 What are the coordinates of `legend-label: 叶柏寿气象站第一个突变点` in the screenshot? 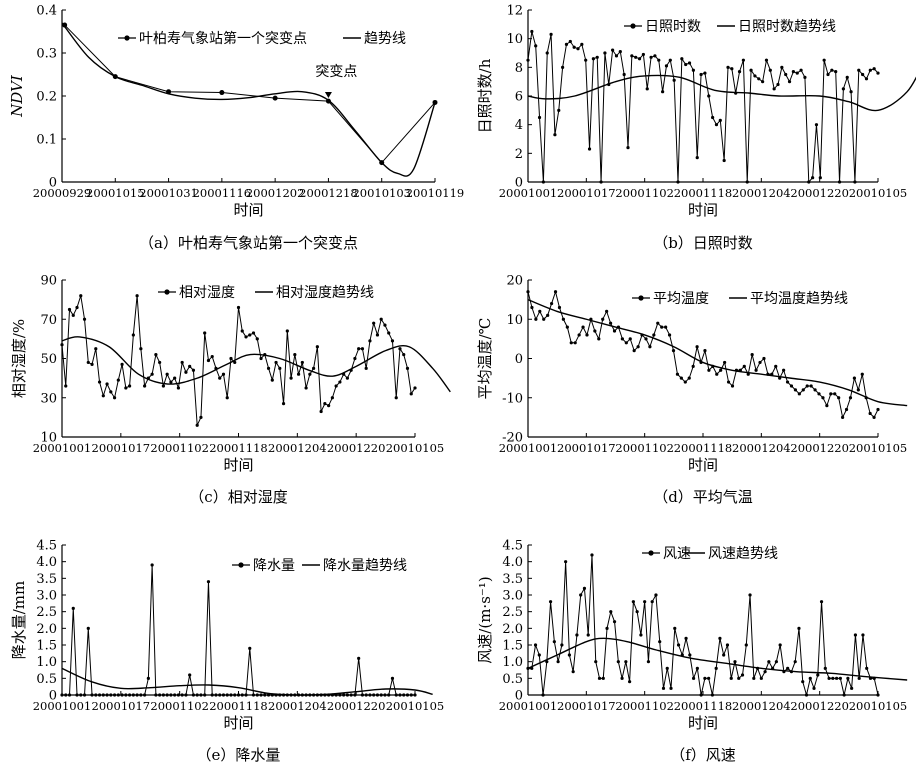 It's located at (223, 38).